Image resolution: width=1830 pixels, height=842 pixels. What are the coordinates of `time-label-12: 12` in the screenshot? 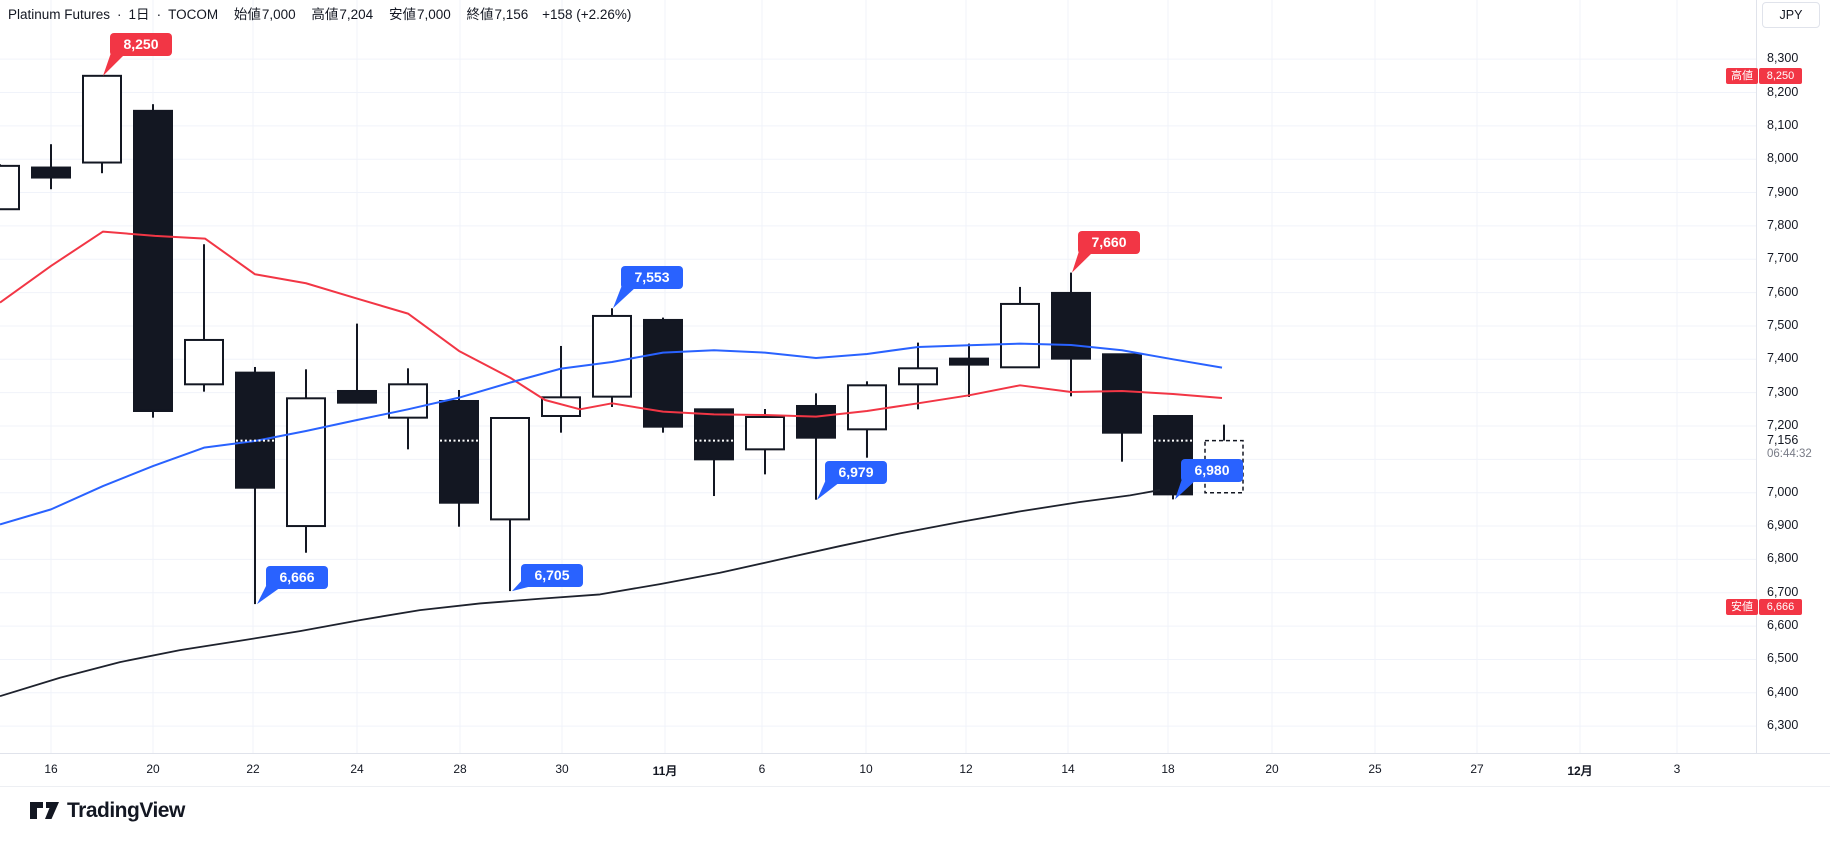 It's located at (966, 769).